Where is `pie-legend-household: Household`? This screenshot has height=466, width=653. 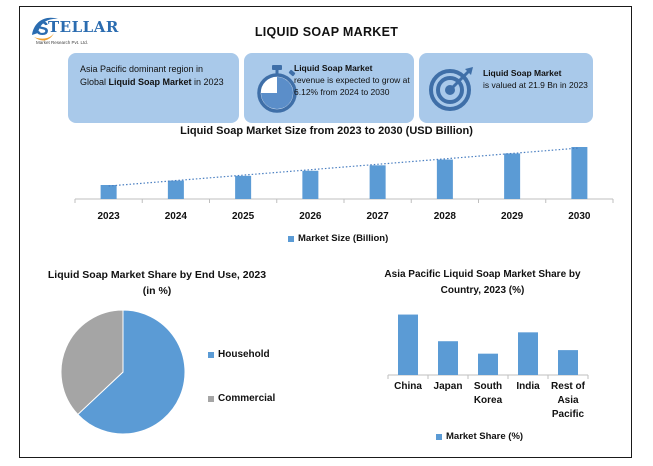
pie-legend-household: Household is located at coordinates (239, 354).